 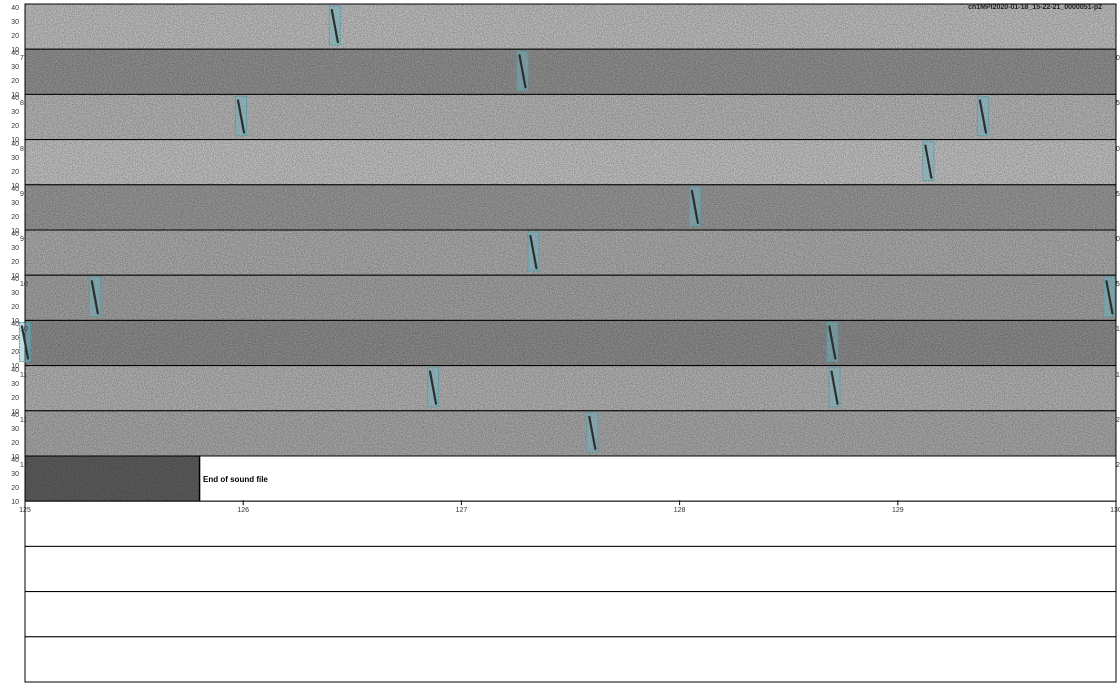 I want to click on row-right-label: 15, so click(x=1118, y=375).